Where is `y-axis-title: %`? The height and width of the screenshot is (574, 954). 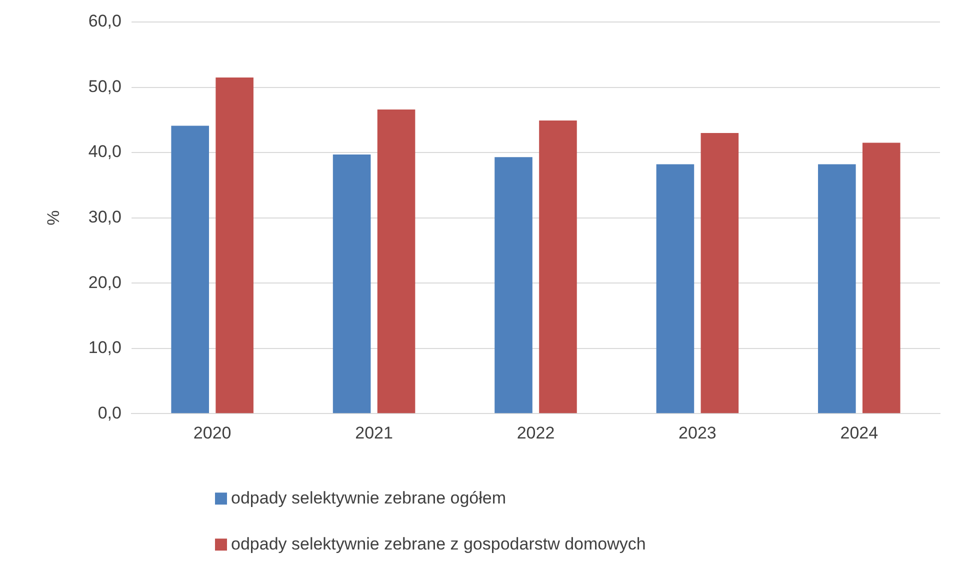
y-axis-title: % is located at coordinates (53, 218).